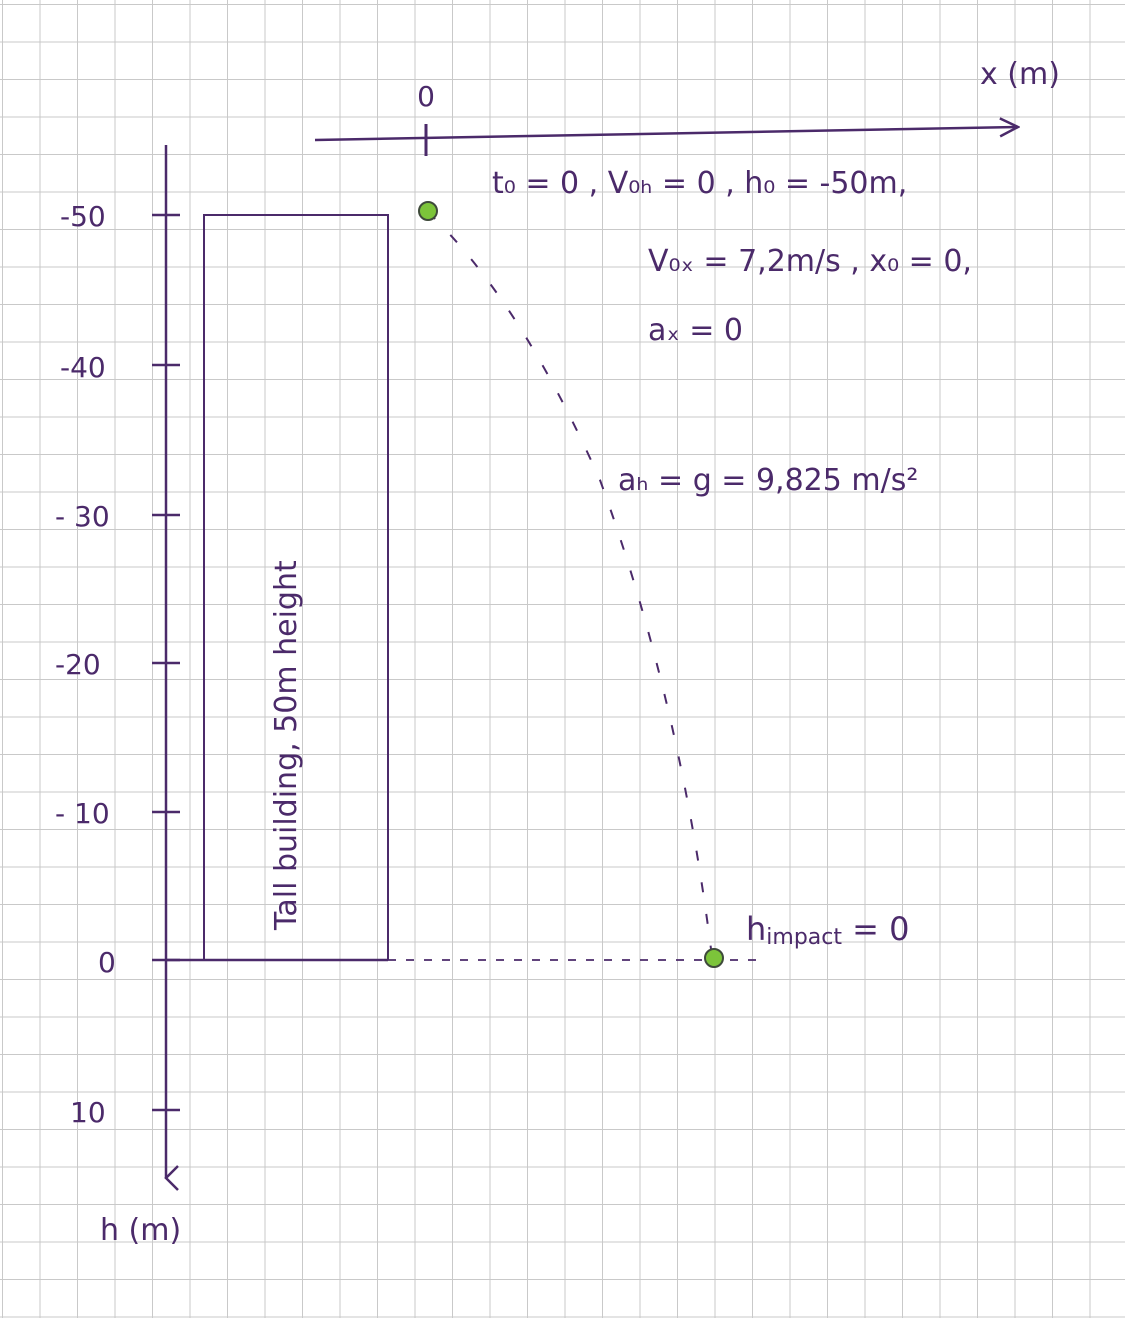 Image resolution: width=1125 pixels, height=1318 pixels. What do you see at coordinates (695, 330) in the screenshot?
I see `initial-conditions-line-3: aₓ = 0` at bounding box center [695, 330].